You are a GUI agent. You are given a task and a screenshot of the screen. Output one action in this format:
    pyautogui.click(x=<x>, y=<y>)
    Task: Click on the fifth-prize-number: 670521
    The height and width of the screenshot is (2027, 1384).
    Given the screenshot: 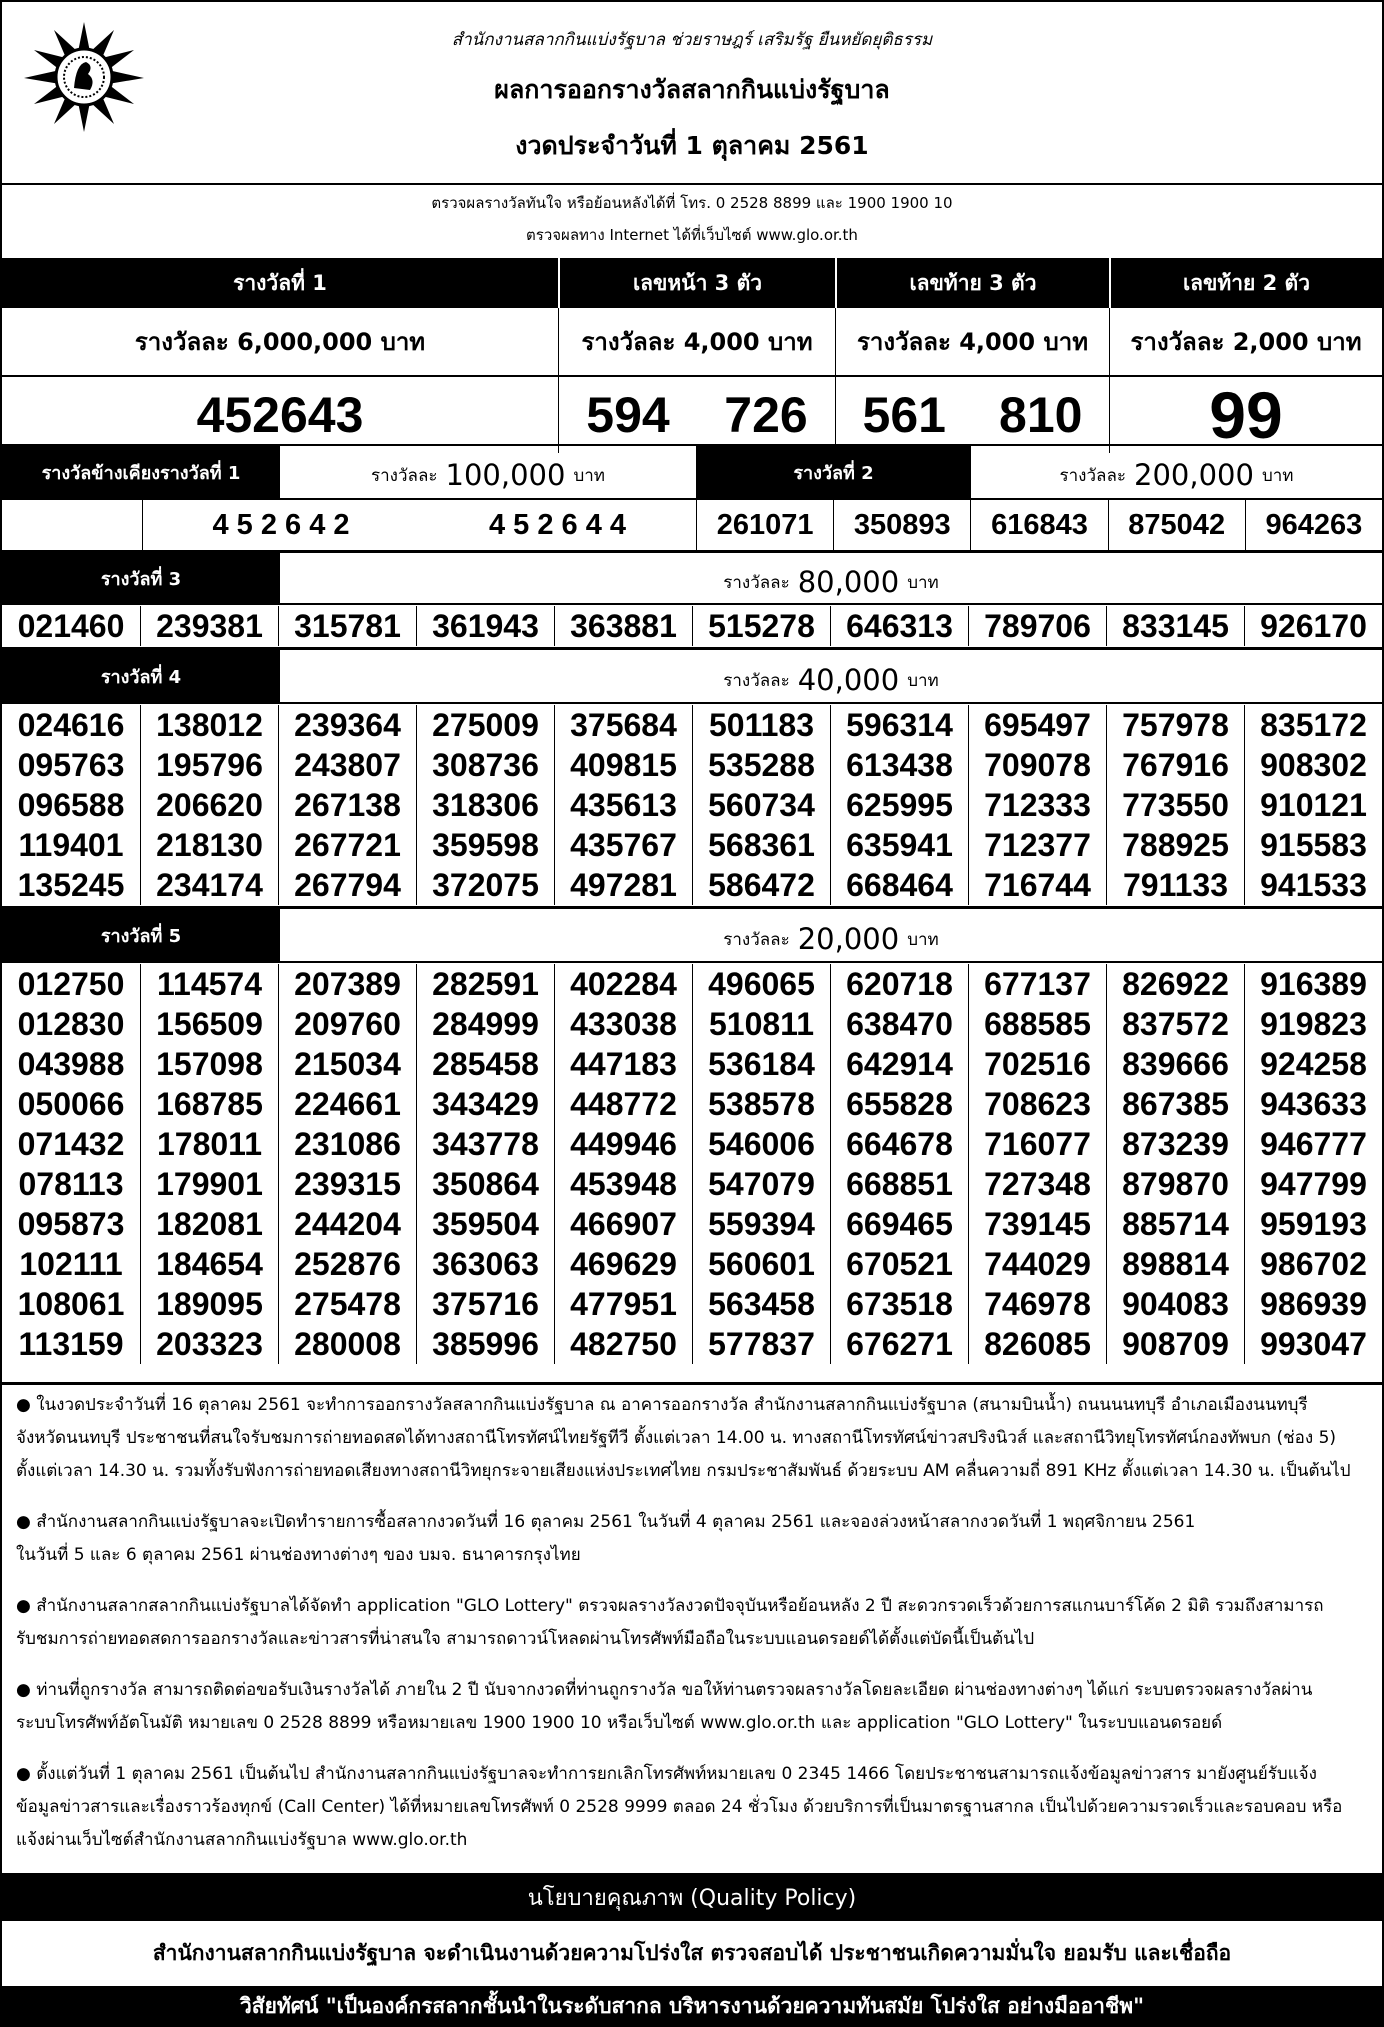 What is the action you would take?
    pyautogui.click(x=899, y=1264)
    